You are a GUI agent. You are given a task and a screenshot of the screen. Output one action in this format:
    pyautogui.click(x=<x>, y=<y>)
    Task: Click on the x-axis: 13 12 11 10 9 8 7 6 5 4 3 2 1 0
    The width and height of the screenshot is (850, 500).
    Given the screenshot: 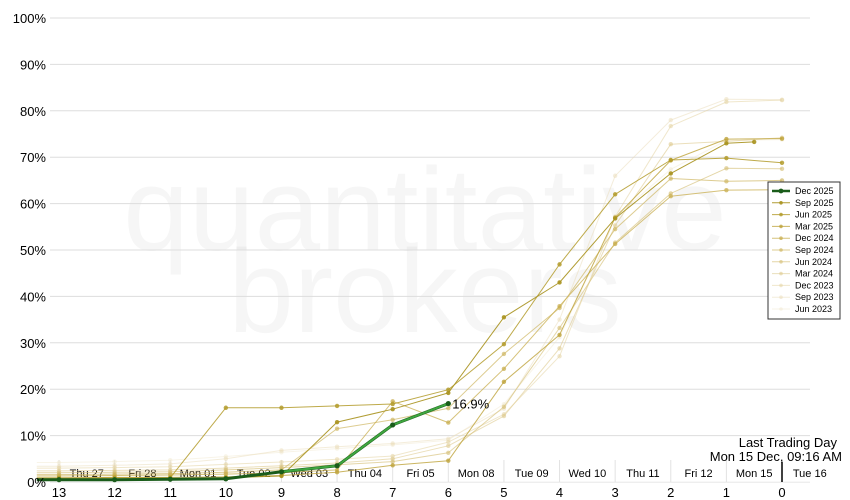 What is the action you would take?
    pyautogui.click(x=419, y=492)
    